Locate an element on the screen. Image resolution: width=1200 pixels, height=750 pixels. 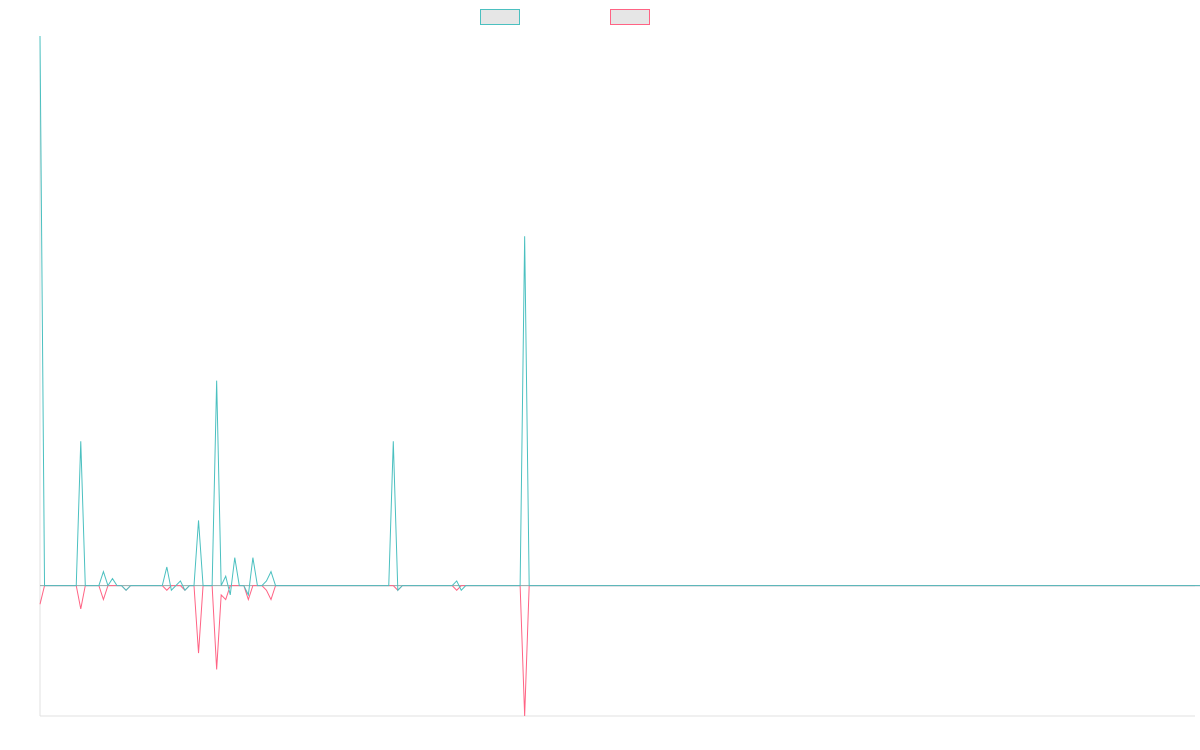
legend is located at coordinates (568, 17).